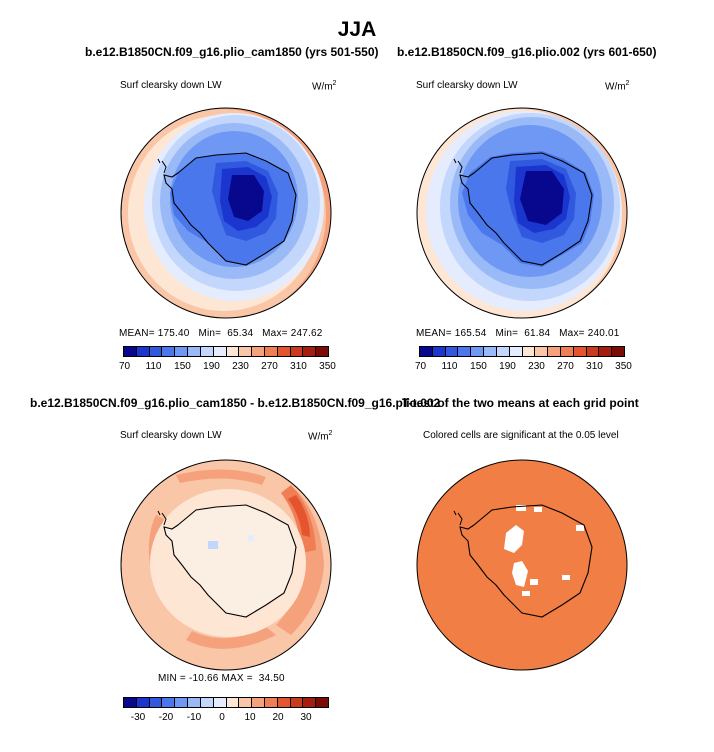 The height and width of the screenshot is (752, 714). Describe the element at coordinates (467, 85) in the screenshot. I see `panel2-variable-label: Surf clearsky down LW` at that location.